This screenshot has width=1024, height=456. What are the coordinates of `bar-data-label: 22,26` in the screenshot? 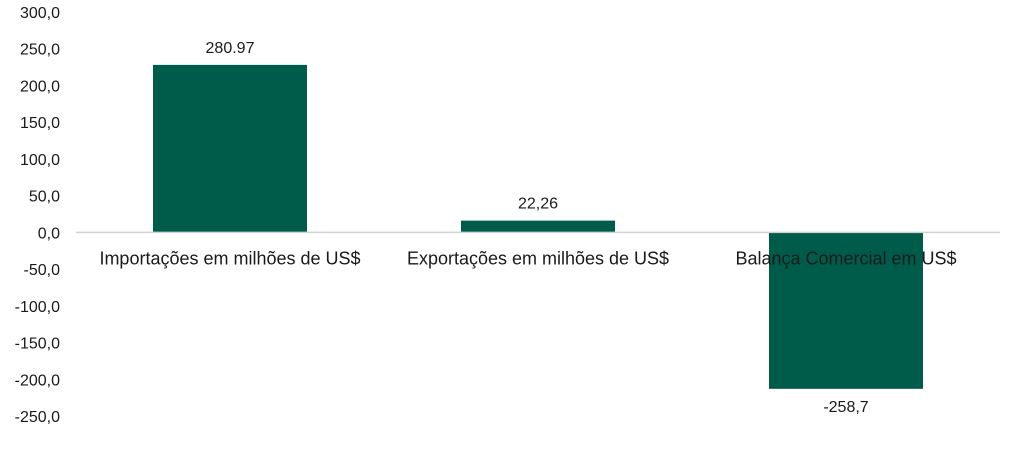 It's located at (538, 204).